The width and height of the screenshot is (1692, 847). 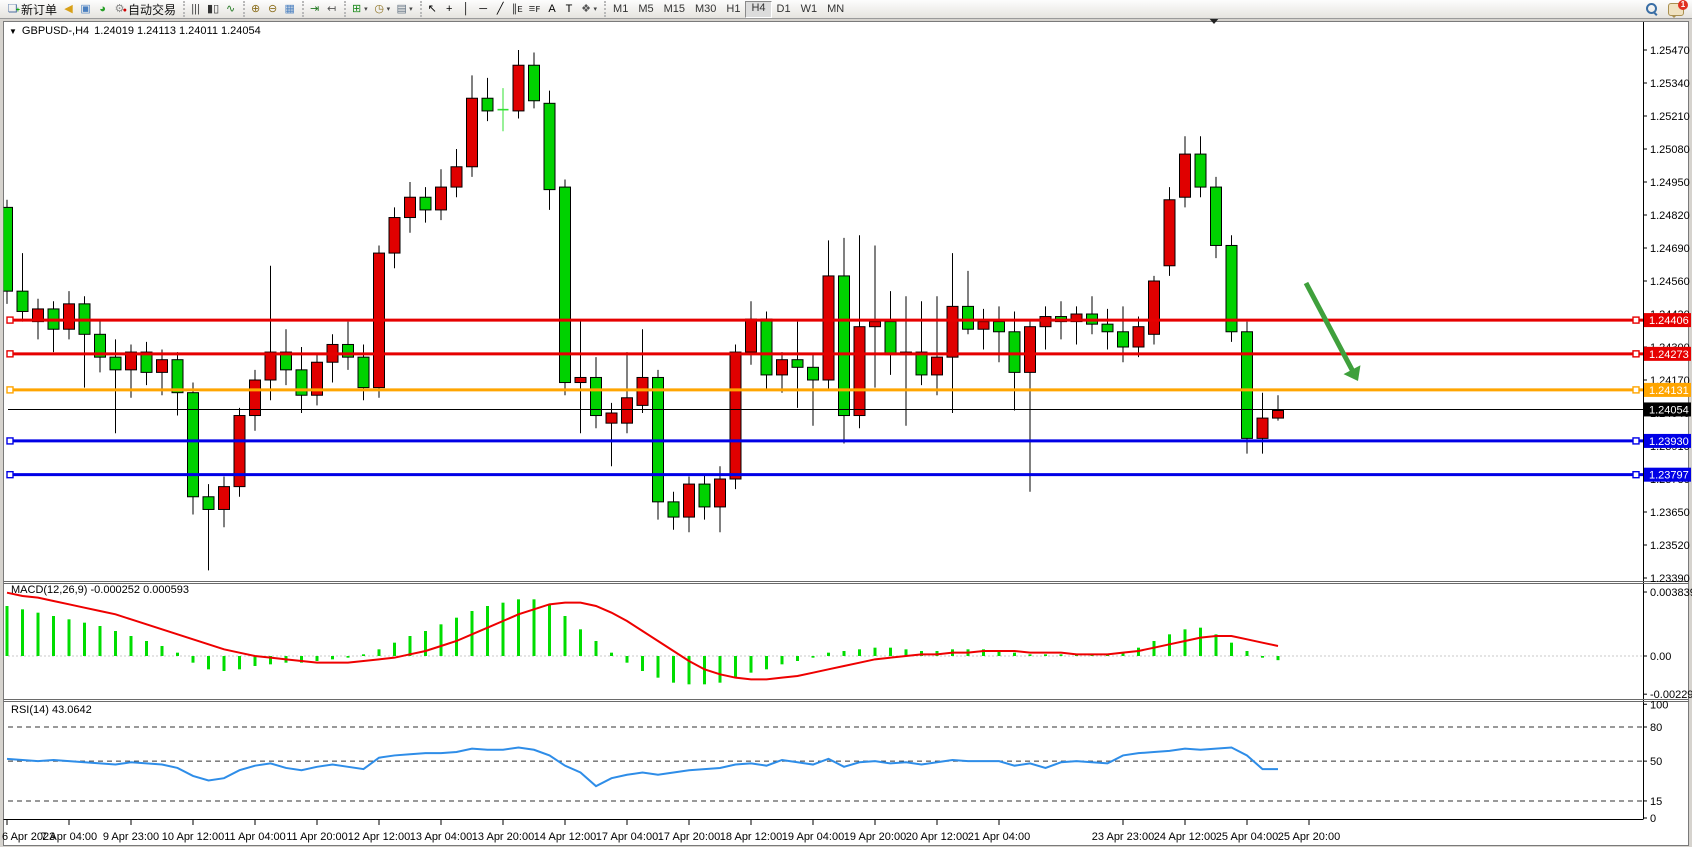 I want to click on timeframe-h1-button: H1, so click(x=733, y=8).